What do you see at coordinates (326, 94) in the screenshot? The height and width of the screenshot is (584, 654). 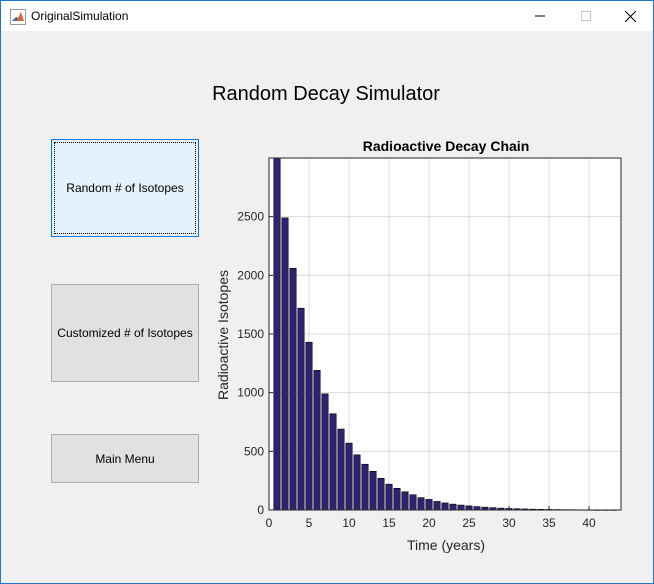 I see `page-title: Random Decay Simulator` at bounding box center [326, 94].